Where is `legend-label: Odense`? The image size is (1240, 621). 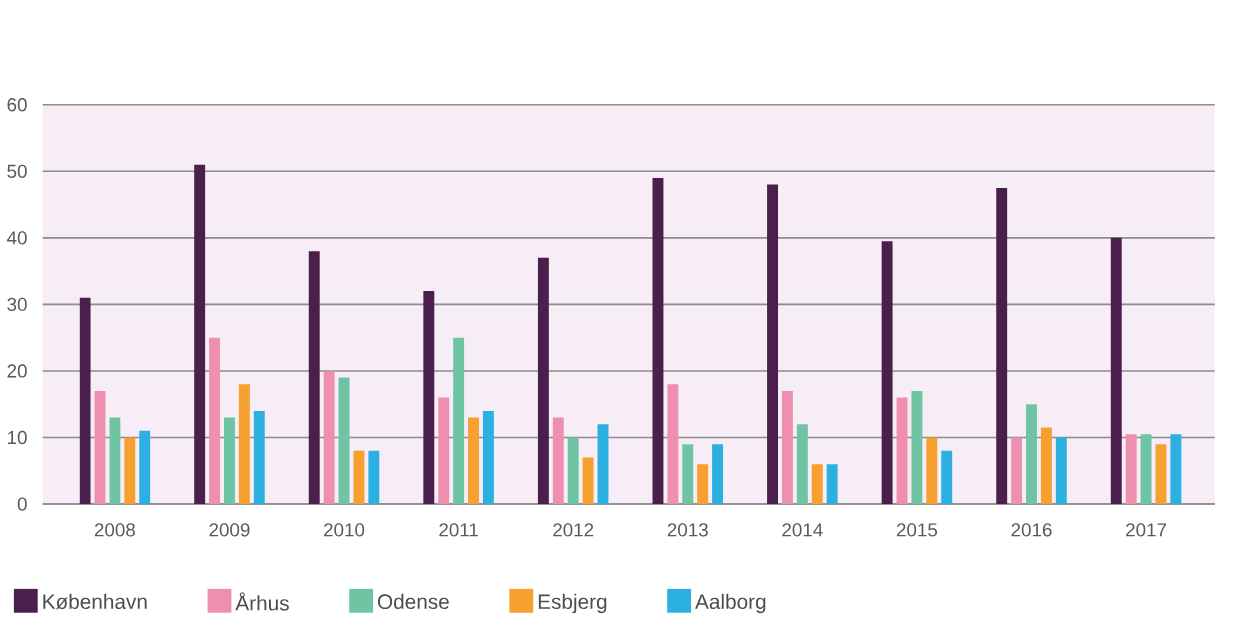
legend-label: Odense is located at coordinates (413, 601).